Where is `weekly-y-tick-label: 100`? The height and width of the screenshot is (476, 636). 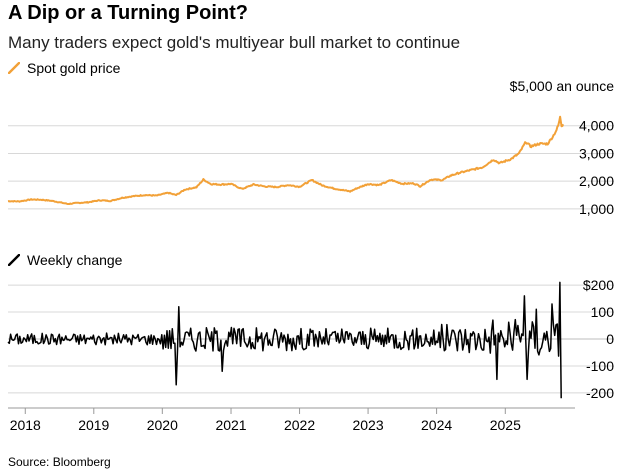
weekly-y-tick-label: 100 is located at coordinates (603, 312).